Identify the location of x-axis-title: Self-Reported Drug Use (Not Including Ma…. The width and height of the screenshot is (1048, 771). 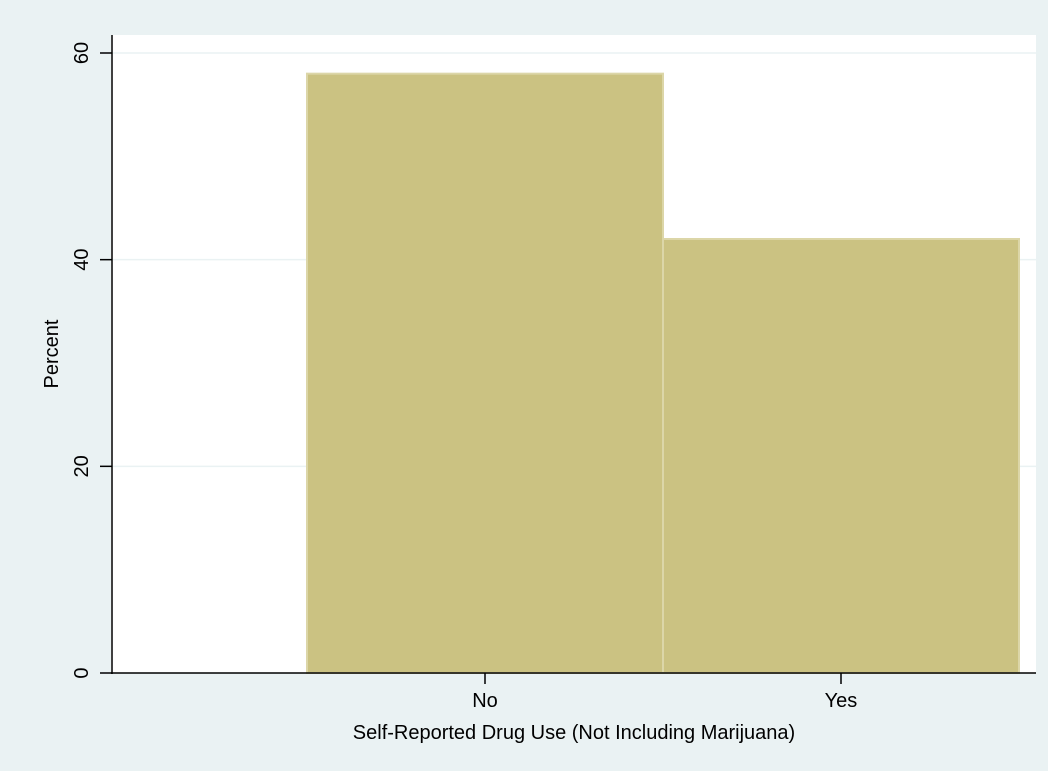
(574, 733).